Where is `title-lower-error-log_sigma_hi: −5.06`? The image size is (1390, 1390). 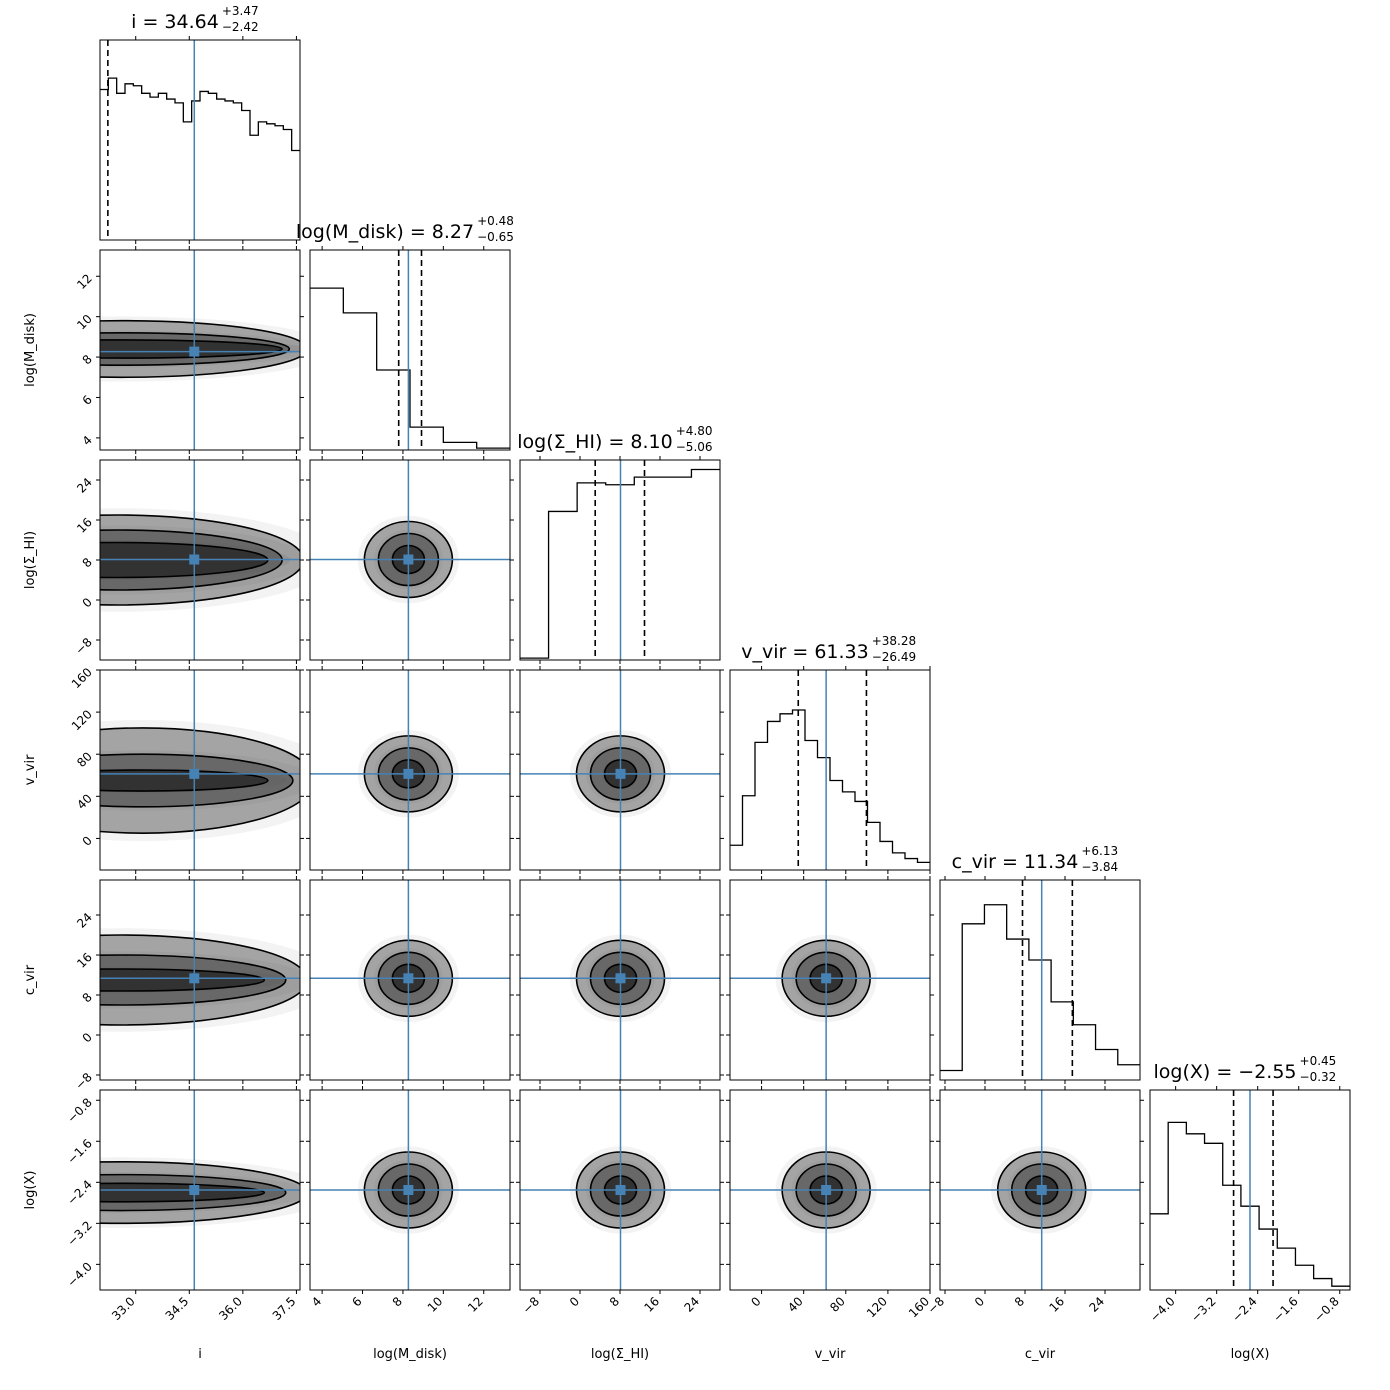
title-lower-error-log_sigma_hi: −5.06 is located at coordinates (694, 447).